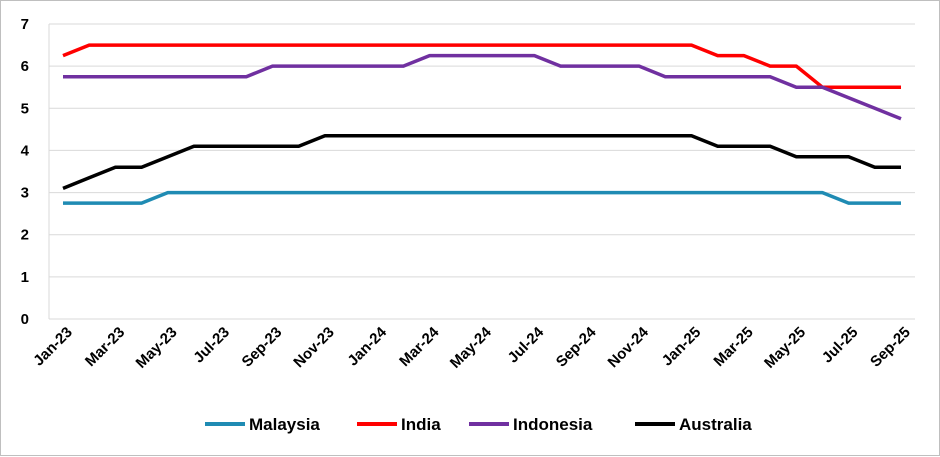 Image resolution: width=940 pixels, height=457 pixels. What do you see at coordinates (25, 193) in the screenshot?
I see `y-tick-label: 3` at bounding box center [25, 193].